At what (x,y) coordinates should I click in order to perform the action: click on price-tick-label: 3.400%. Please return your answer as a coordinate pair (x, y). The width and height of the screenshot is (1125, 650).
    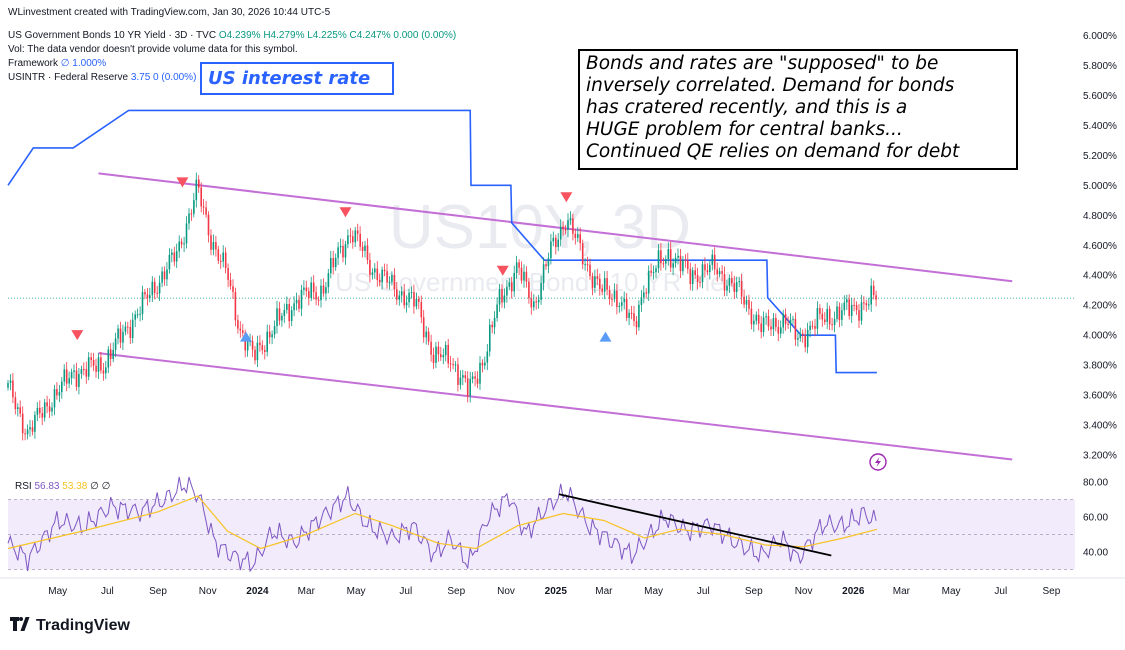
    Looking at the image, I should click on (1100, 426).